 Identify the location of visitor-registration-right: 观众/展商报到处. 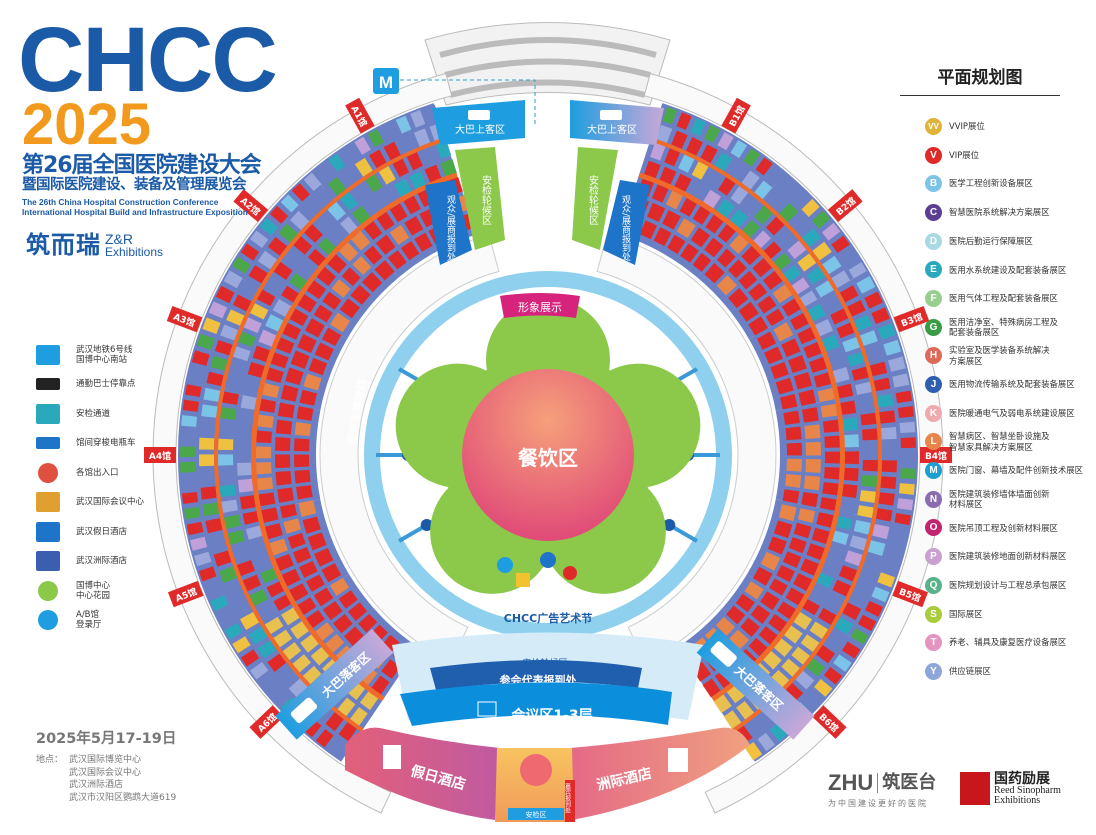
(626, 222).